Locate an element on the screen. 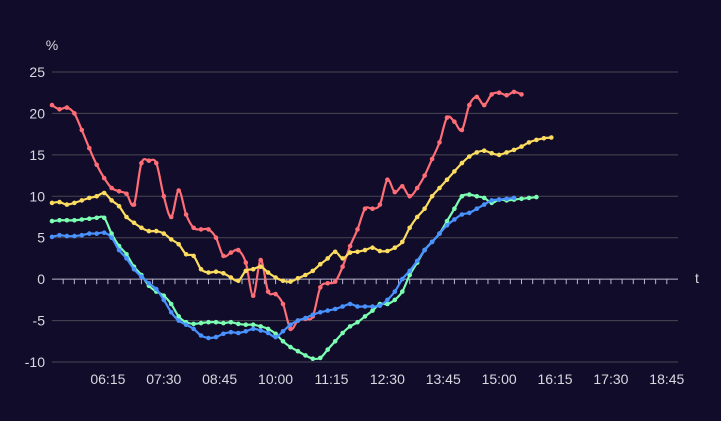 This screenshot has height=421, width=721. y-tick-label: 15 is located at coordinates (37, 155).